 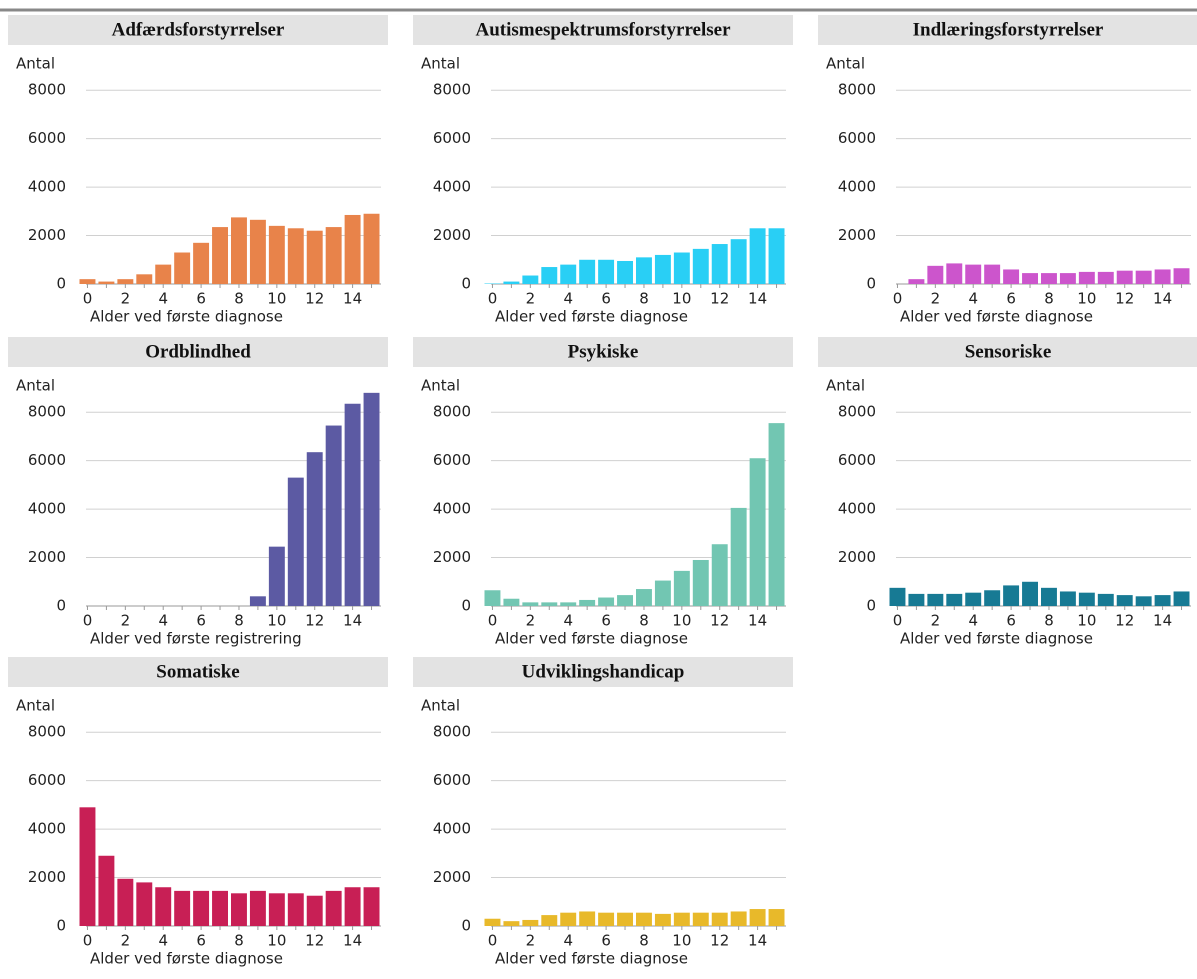 I want to click on panel-title: Somatiske, so click(x=197, y=671).